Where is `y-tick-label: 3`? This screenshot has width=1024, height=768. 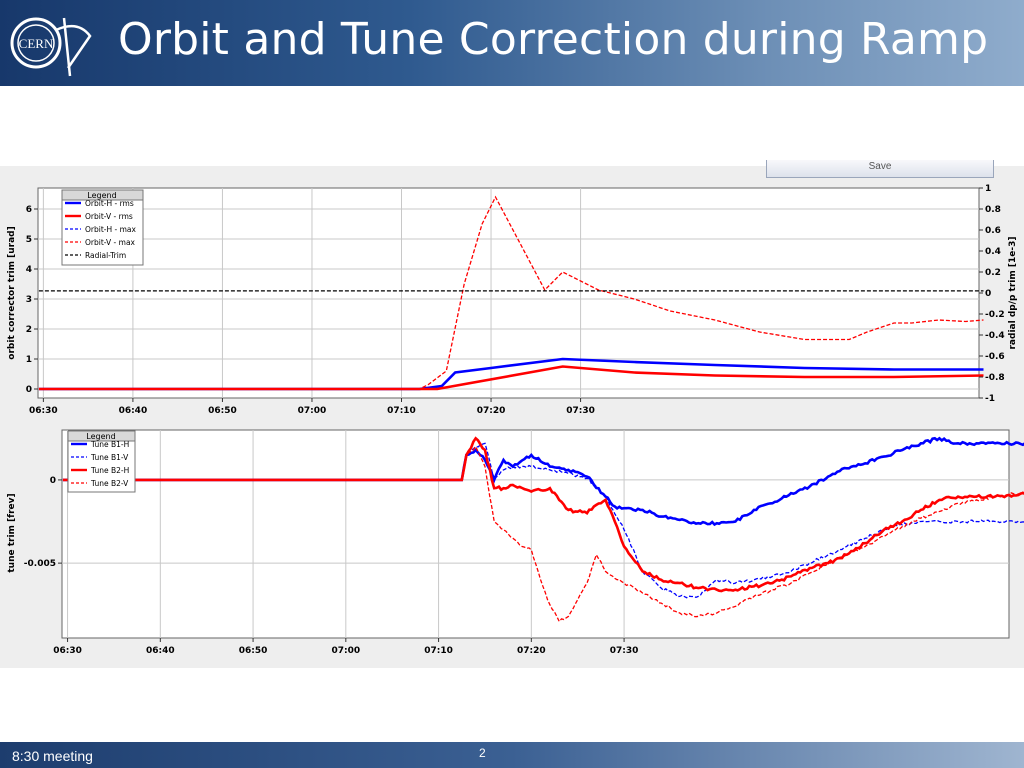
y-tick-label: 3 is located at coordinates (29, 300).